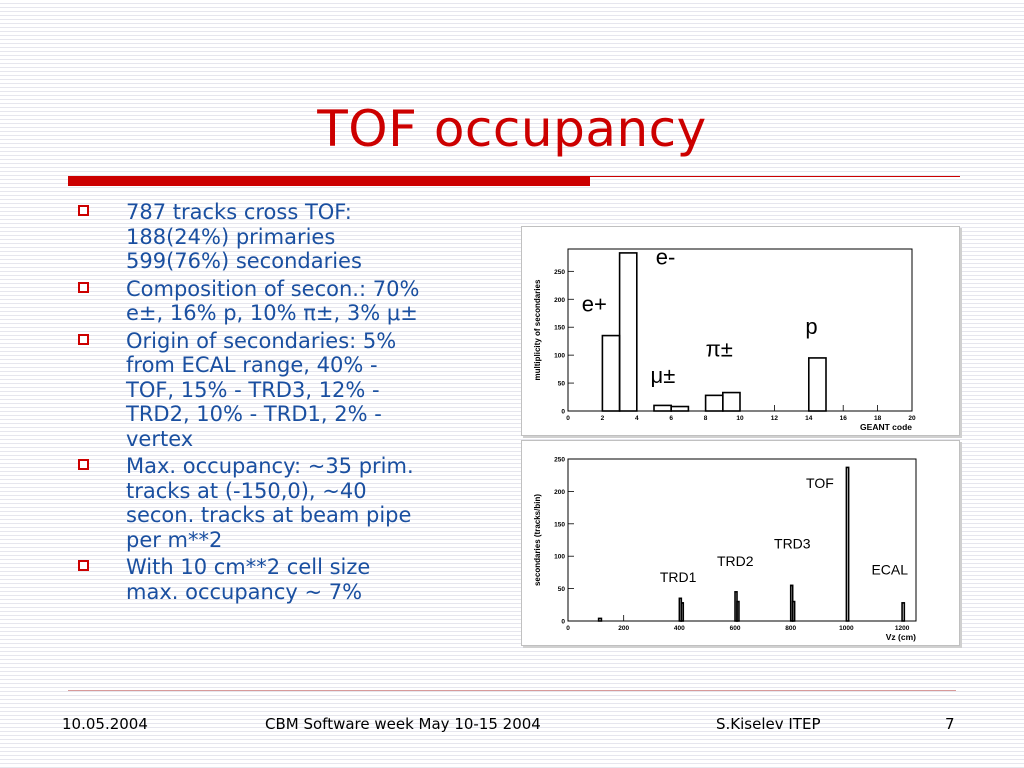  What do you see at coordinates (719, 348) in the screenshot?
I see `chart-annotation: π±` at bounding box center [719, 348].